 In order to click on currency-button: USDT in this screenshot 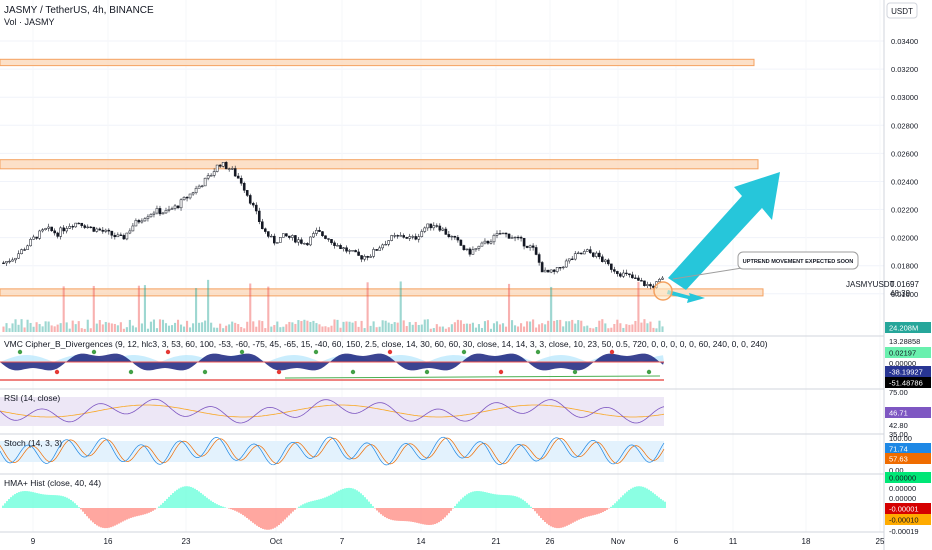, I will do `click(902, 11)`.